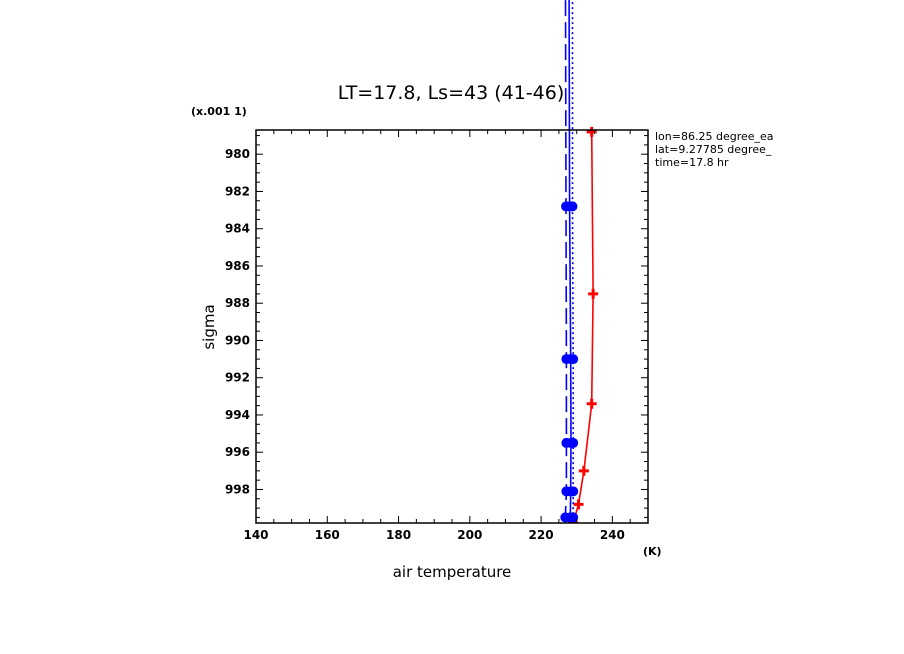 The image size is (904, 654). I want to click on y-tick-label: 994, so click(237, 415).